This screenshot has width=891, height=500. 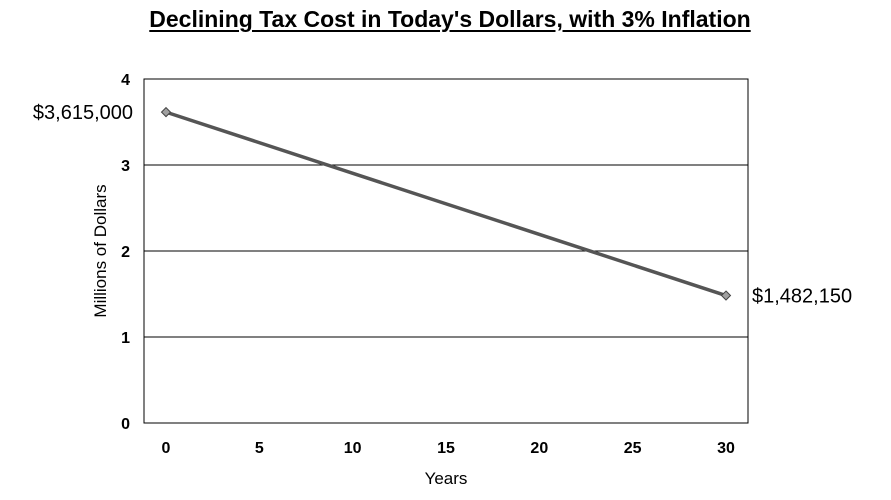 I want to click on x-tick-labels: 0 5 10 15 20 25 30, so click(x=448, y=448).